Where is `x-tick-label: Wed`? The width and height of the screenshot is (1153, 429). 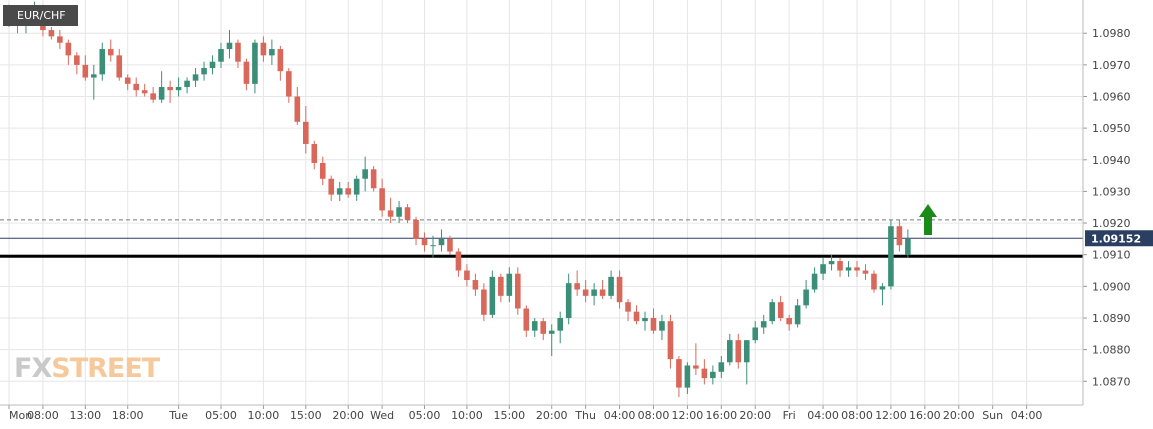
x-tick-label: Wed is located at coordinates (382, 415).